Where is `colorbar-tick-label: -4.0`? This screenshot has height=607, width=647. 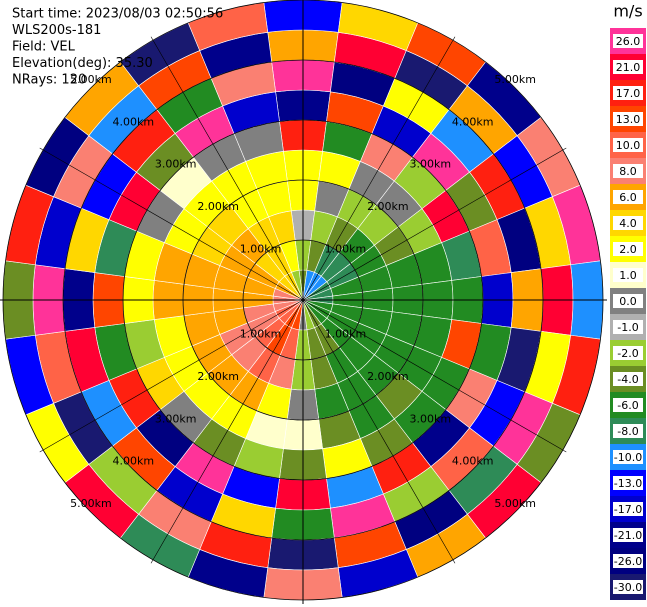 colorbar-tick-label: -4.0 is located at coordinates (627, 379).